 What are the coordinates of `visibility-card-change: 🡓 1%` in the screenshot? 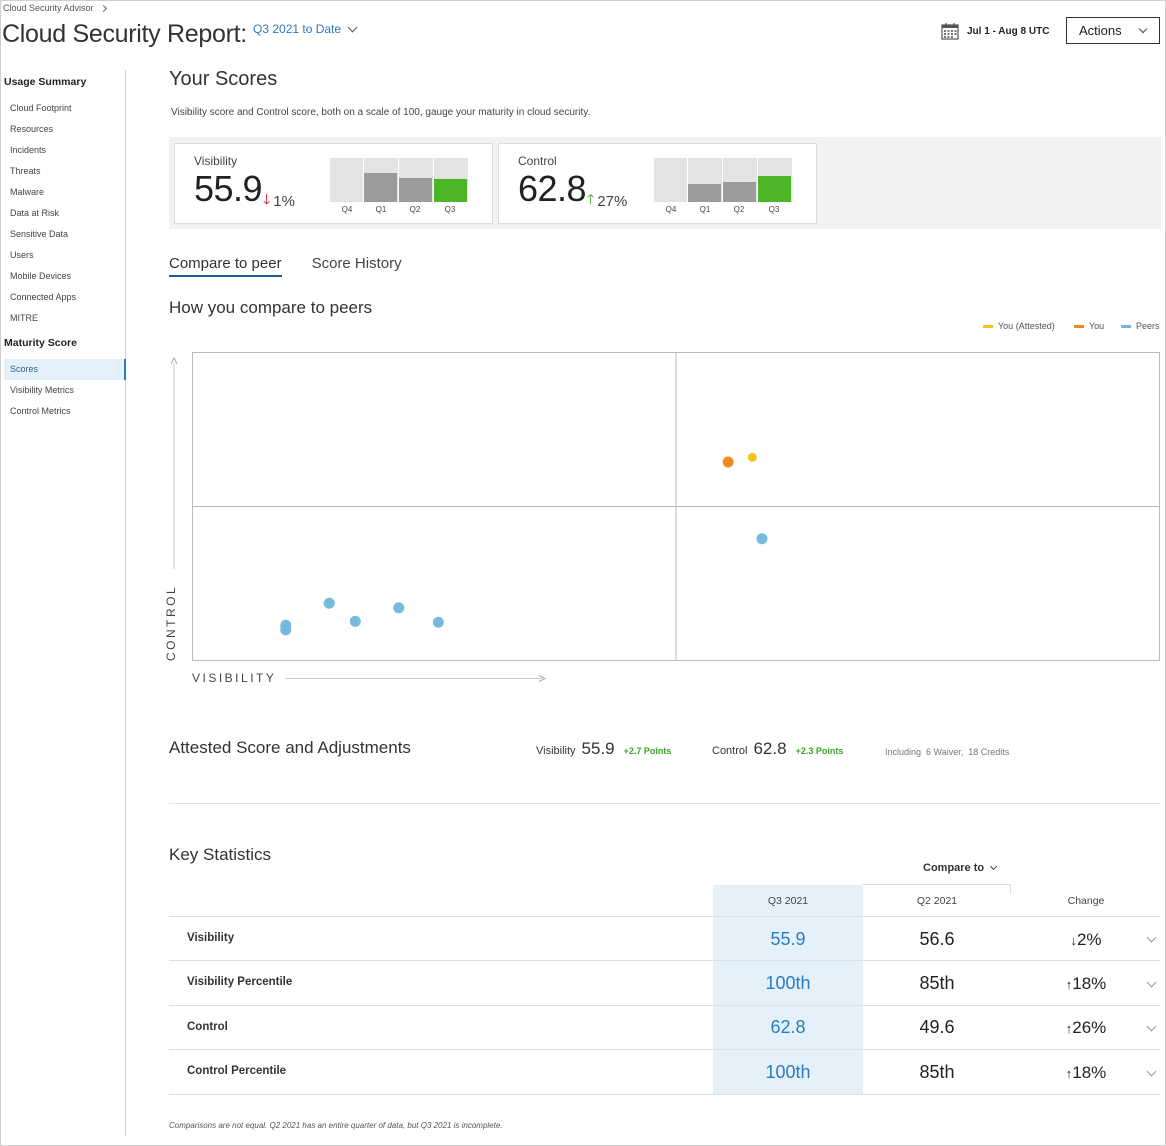 It's located at (279, 201).